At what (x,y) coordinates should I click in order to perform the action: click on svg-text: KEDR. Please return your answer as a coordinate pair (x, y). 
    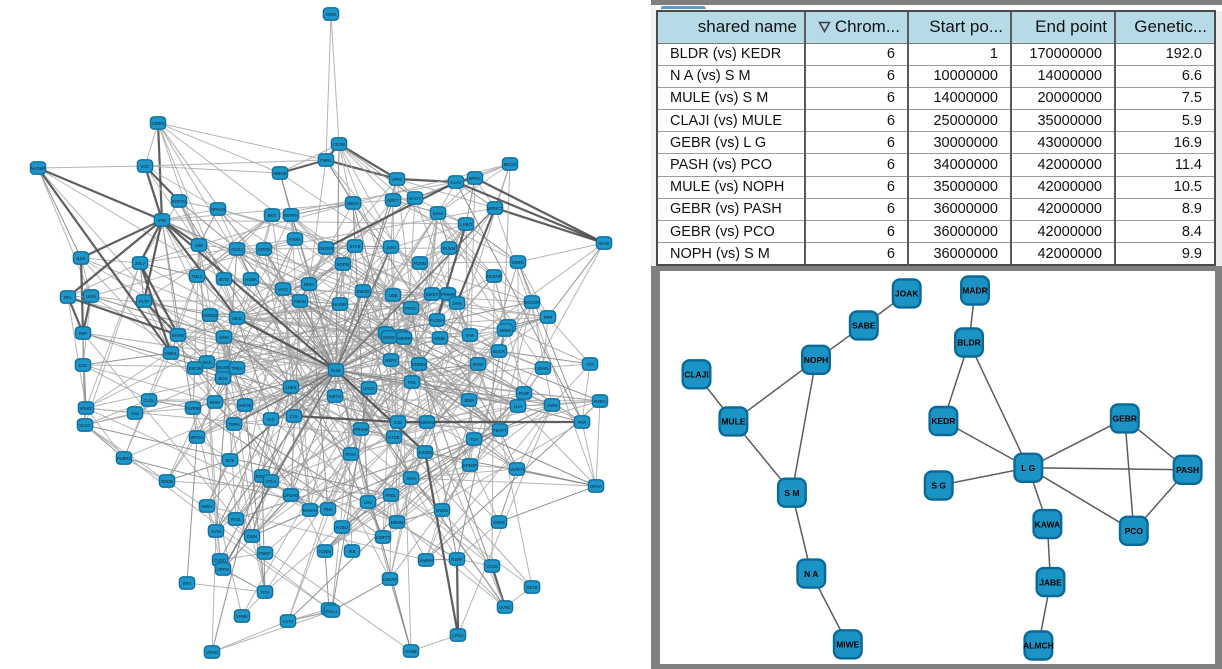
    Looking at the image, I should click on (943, 421).